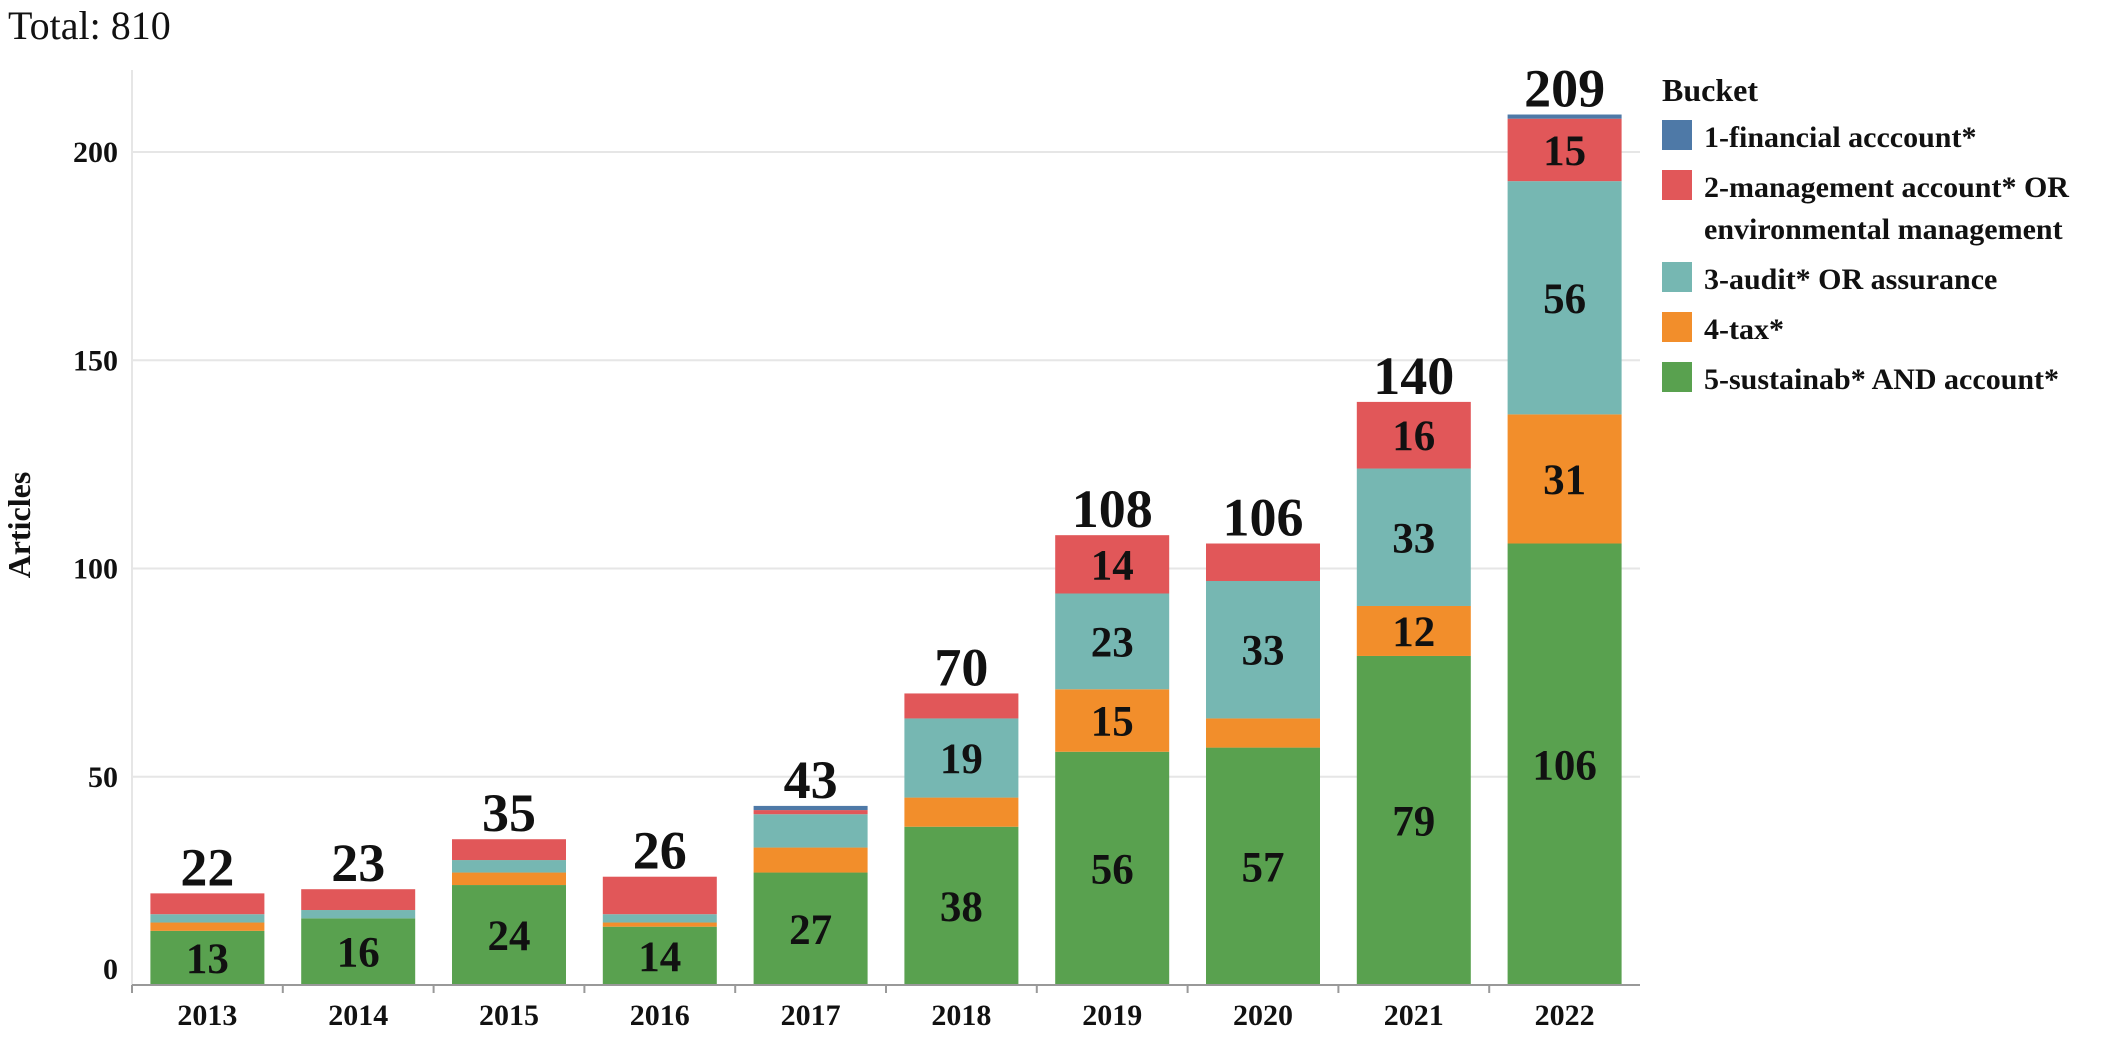  I want to click on bar-total-label: 35, so click(509, 813).